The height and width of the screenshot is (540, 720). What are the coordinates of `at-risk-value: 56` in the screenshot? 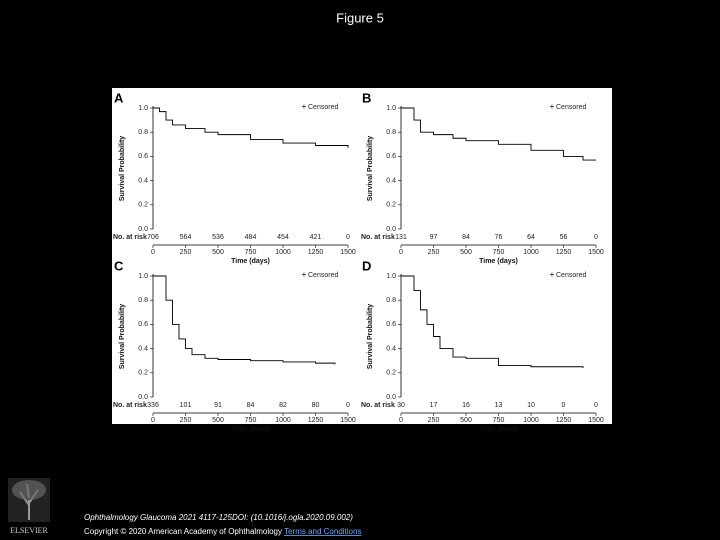 It's located at (564, 237).